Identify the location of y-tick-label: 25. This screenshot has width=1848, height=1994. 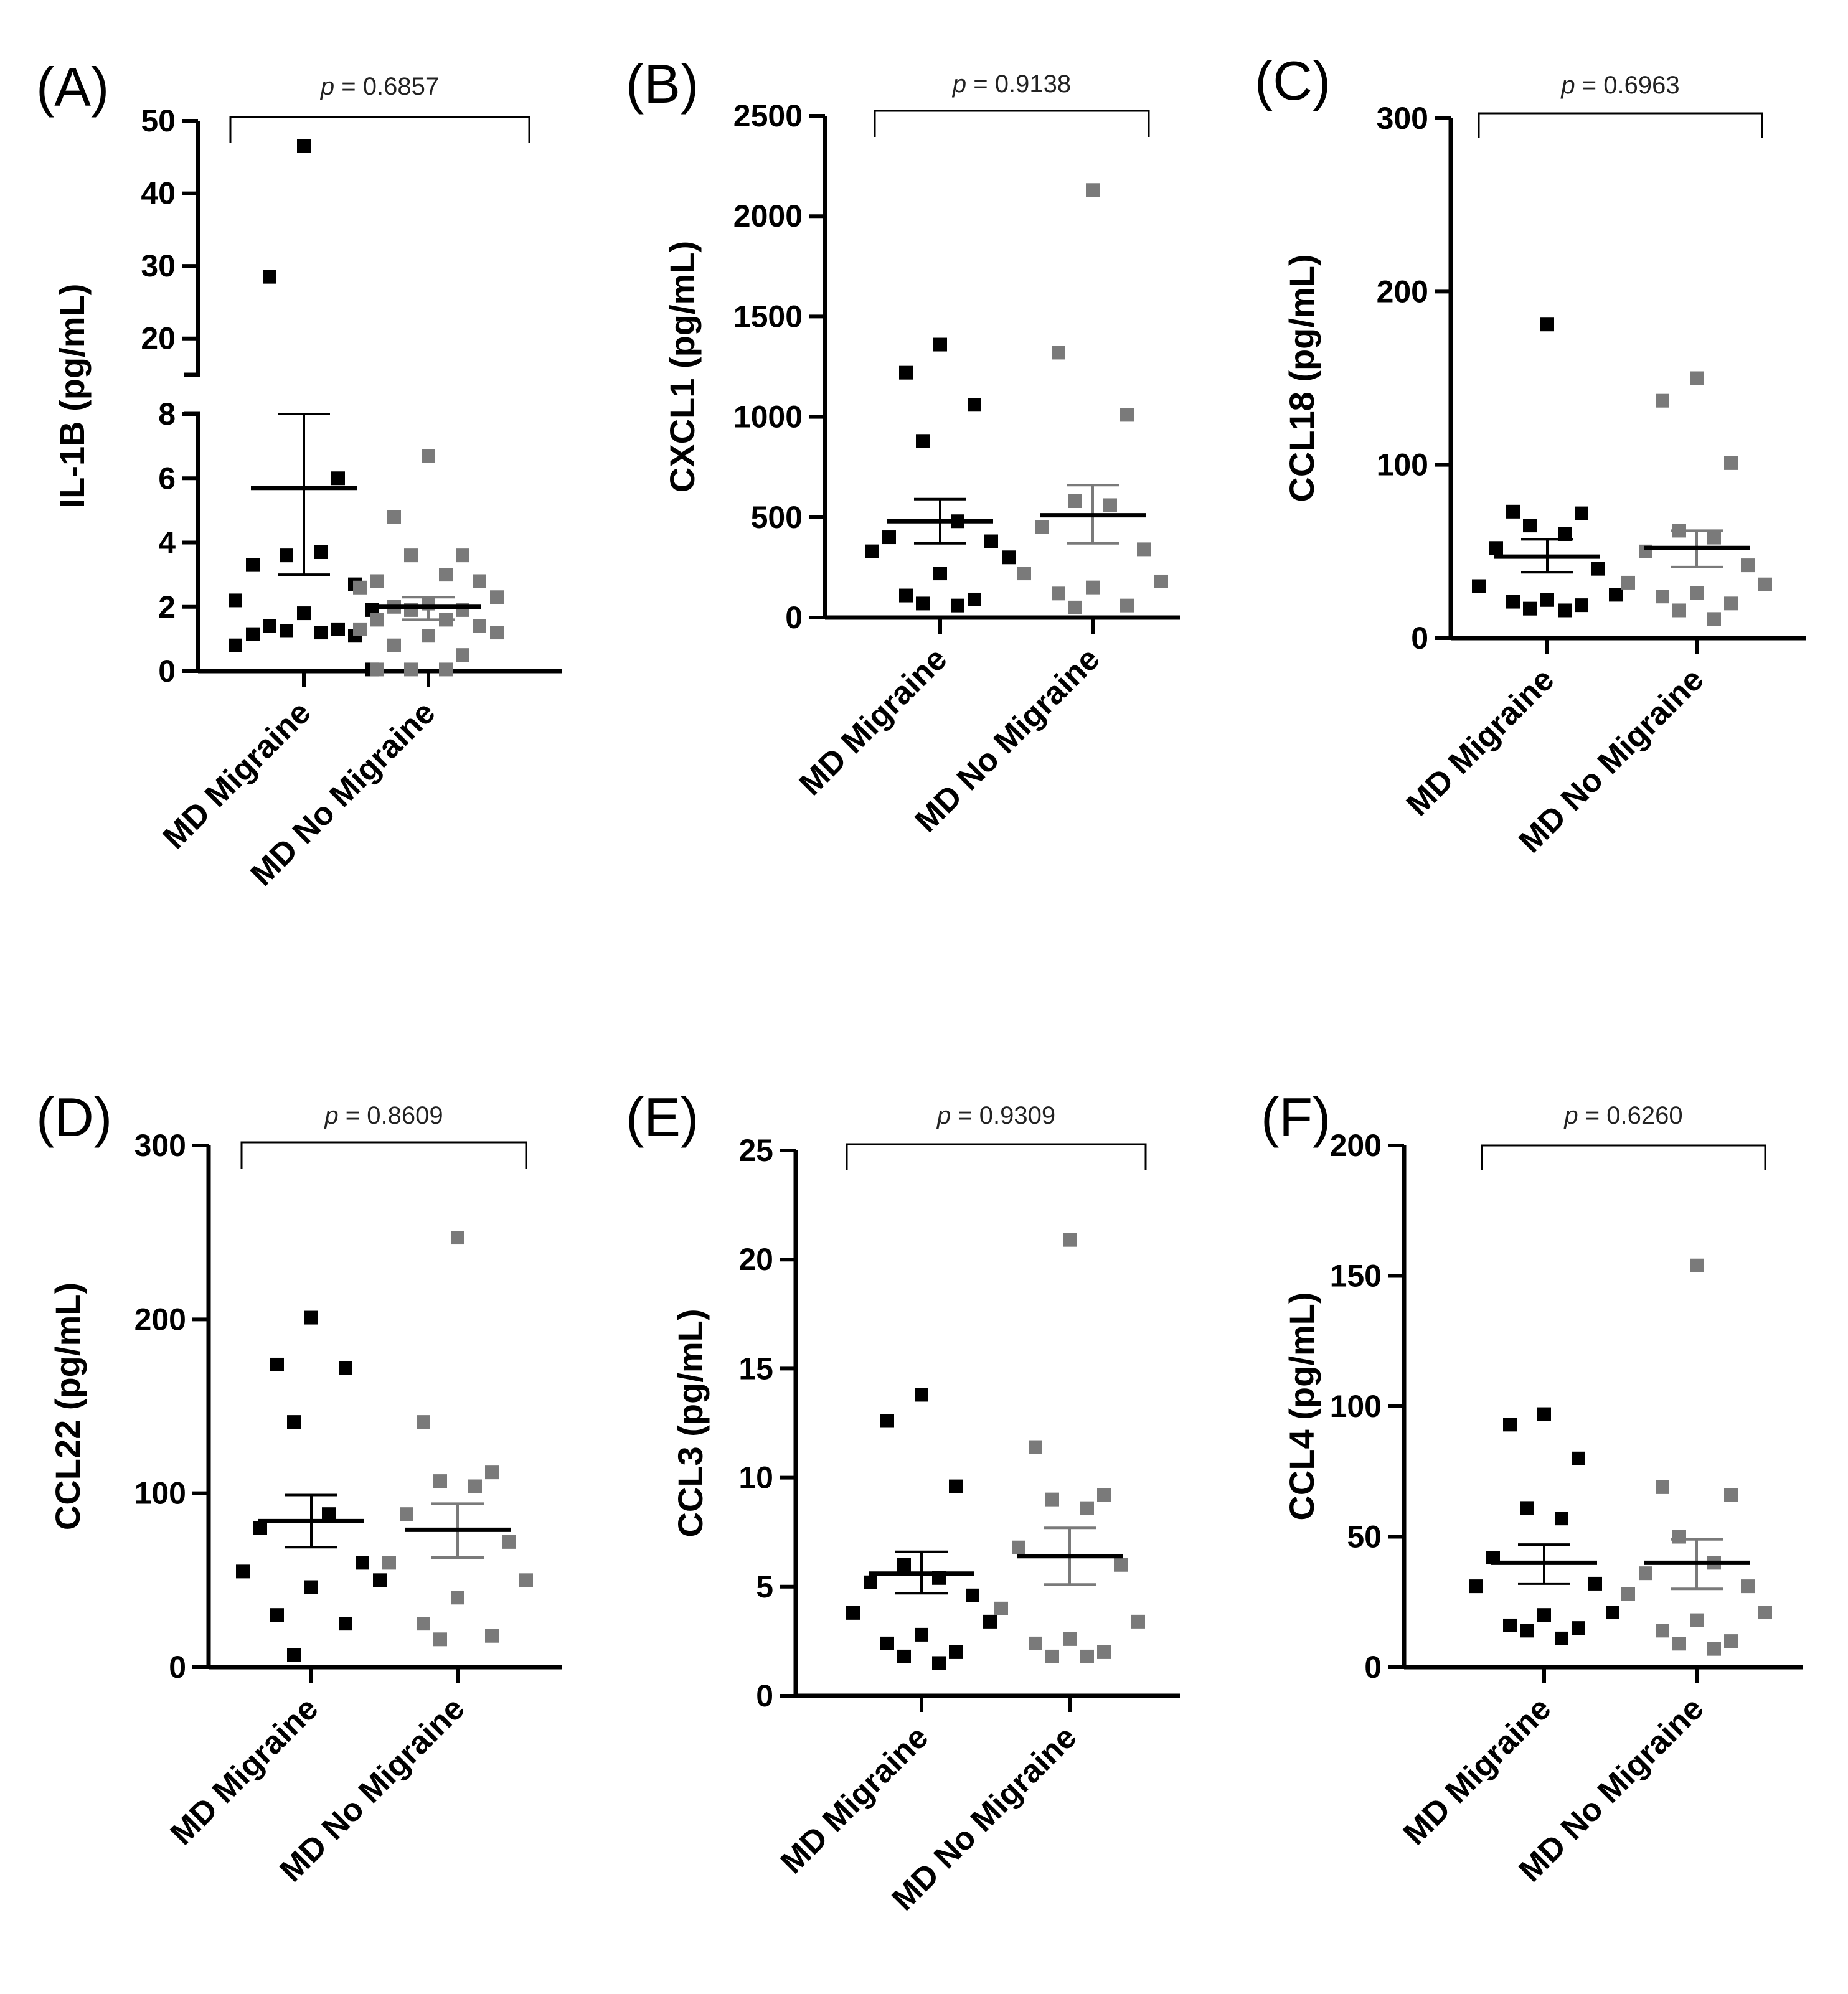
(755, 1150).